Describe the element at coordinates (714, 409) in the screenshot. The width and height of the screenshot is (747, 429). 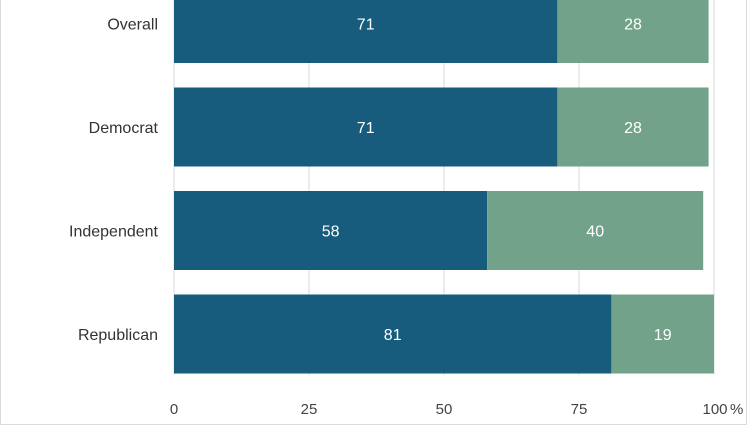
I see `x-tick-label-100: 100` at that location.